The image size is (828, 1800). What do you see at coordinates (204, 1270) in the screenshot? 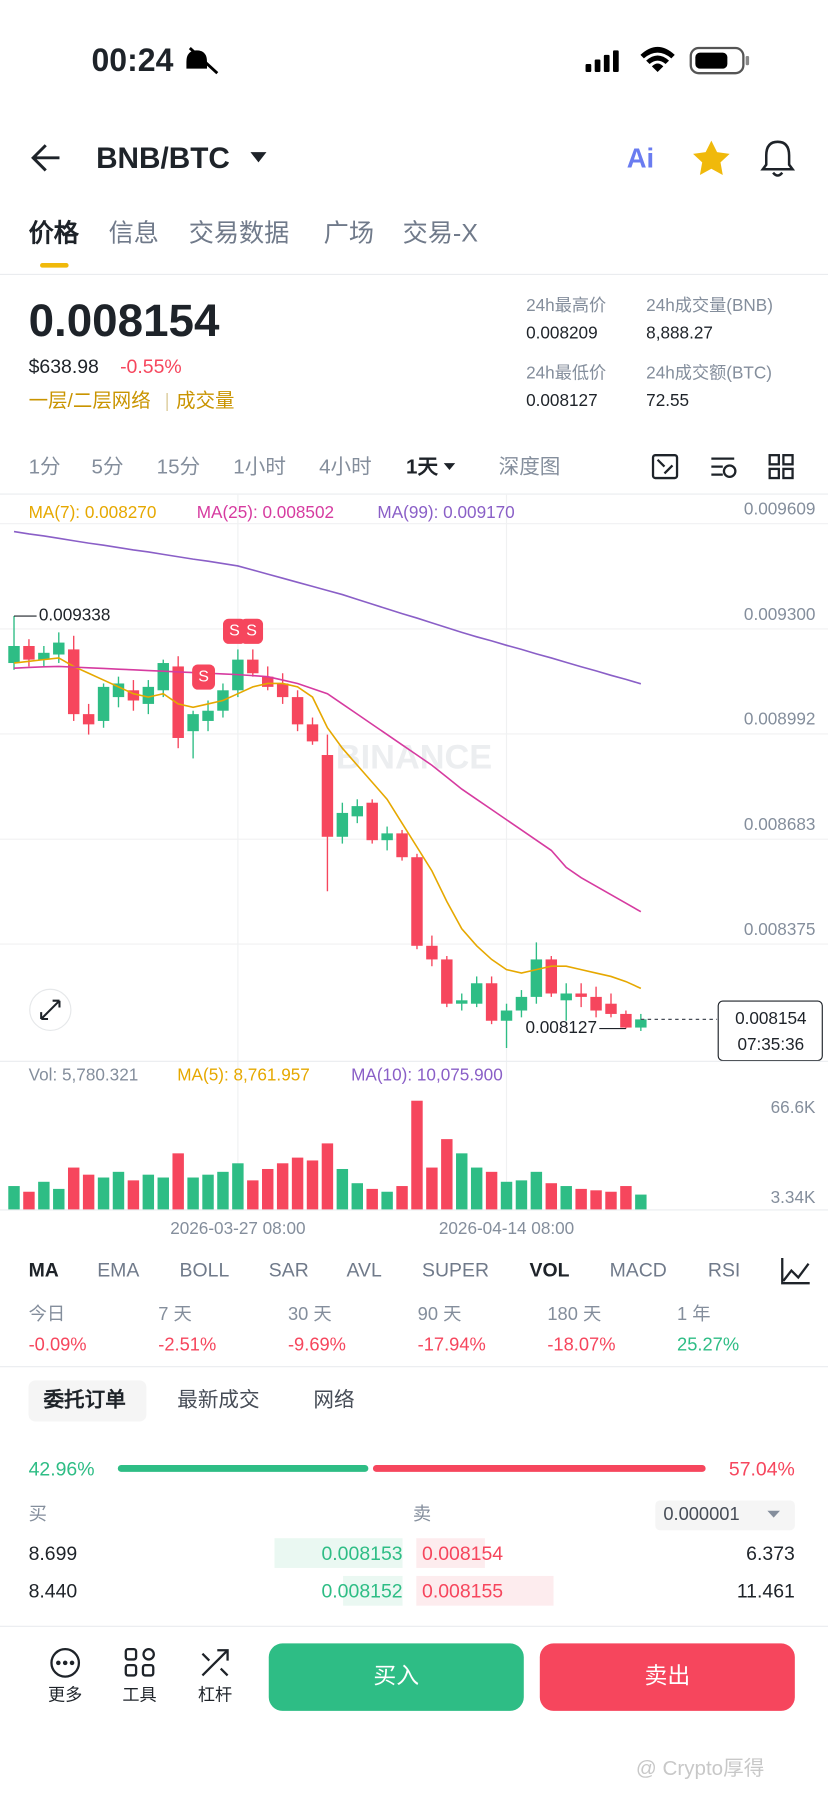
I see `indicator: BOLL` at bounding box center [204, 1270].